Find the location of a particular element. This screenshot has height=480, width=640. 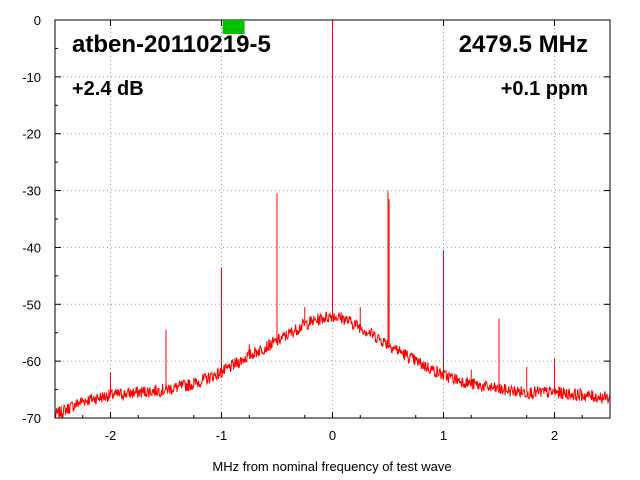

device-label: atben-20110219-5 is located at coordinates (171, 44).